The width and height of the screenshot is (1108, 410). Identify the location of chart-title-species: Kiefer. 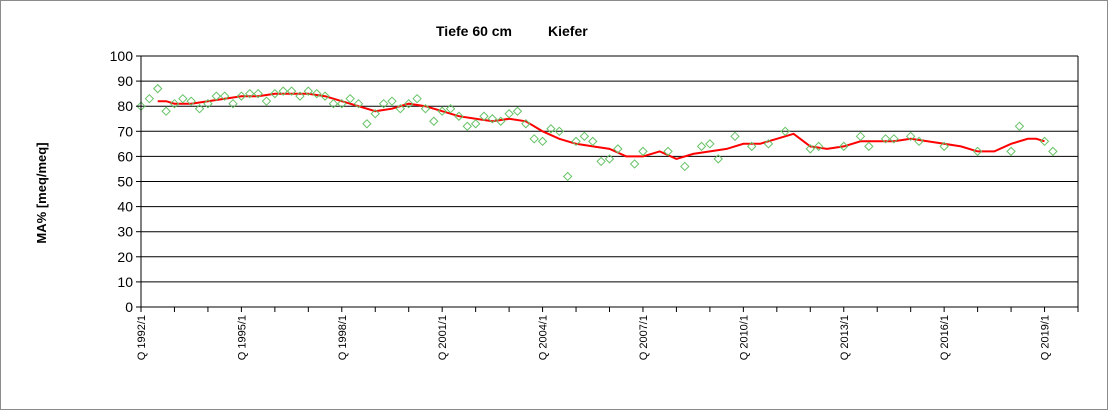
(568, 31).